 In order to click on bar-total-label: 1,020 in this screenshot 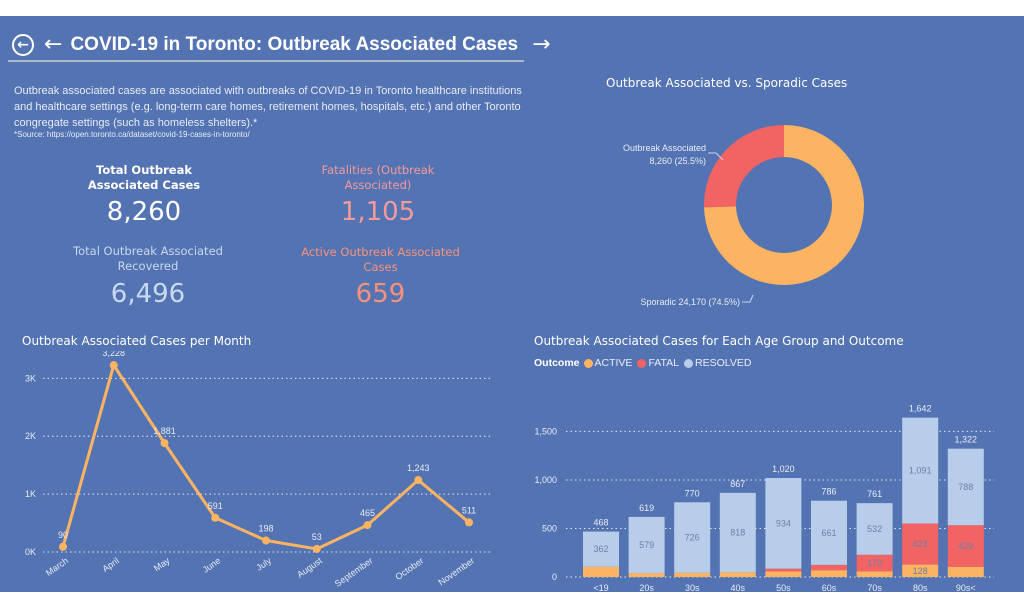, I will do `click(783, 469)`.